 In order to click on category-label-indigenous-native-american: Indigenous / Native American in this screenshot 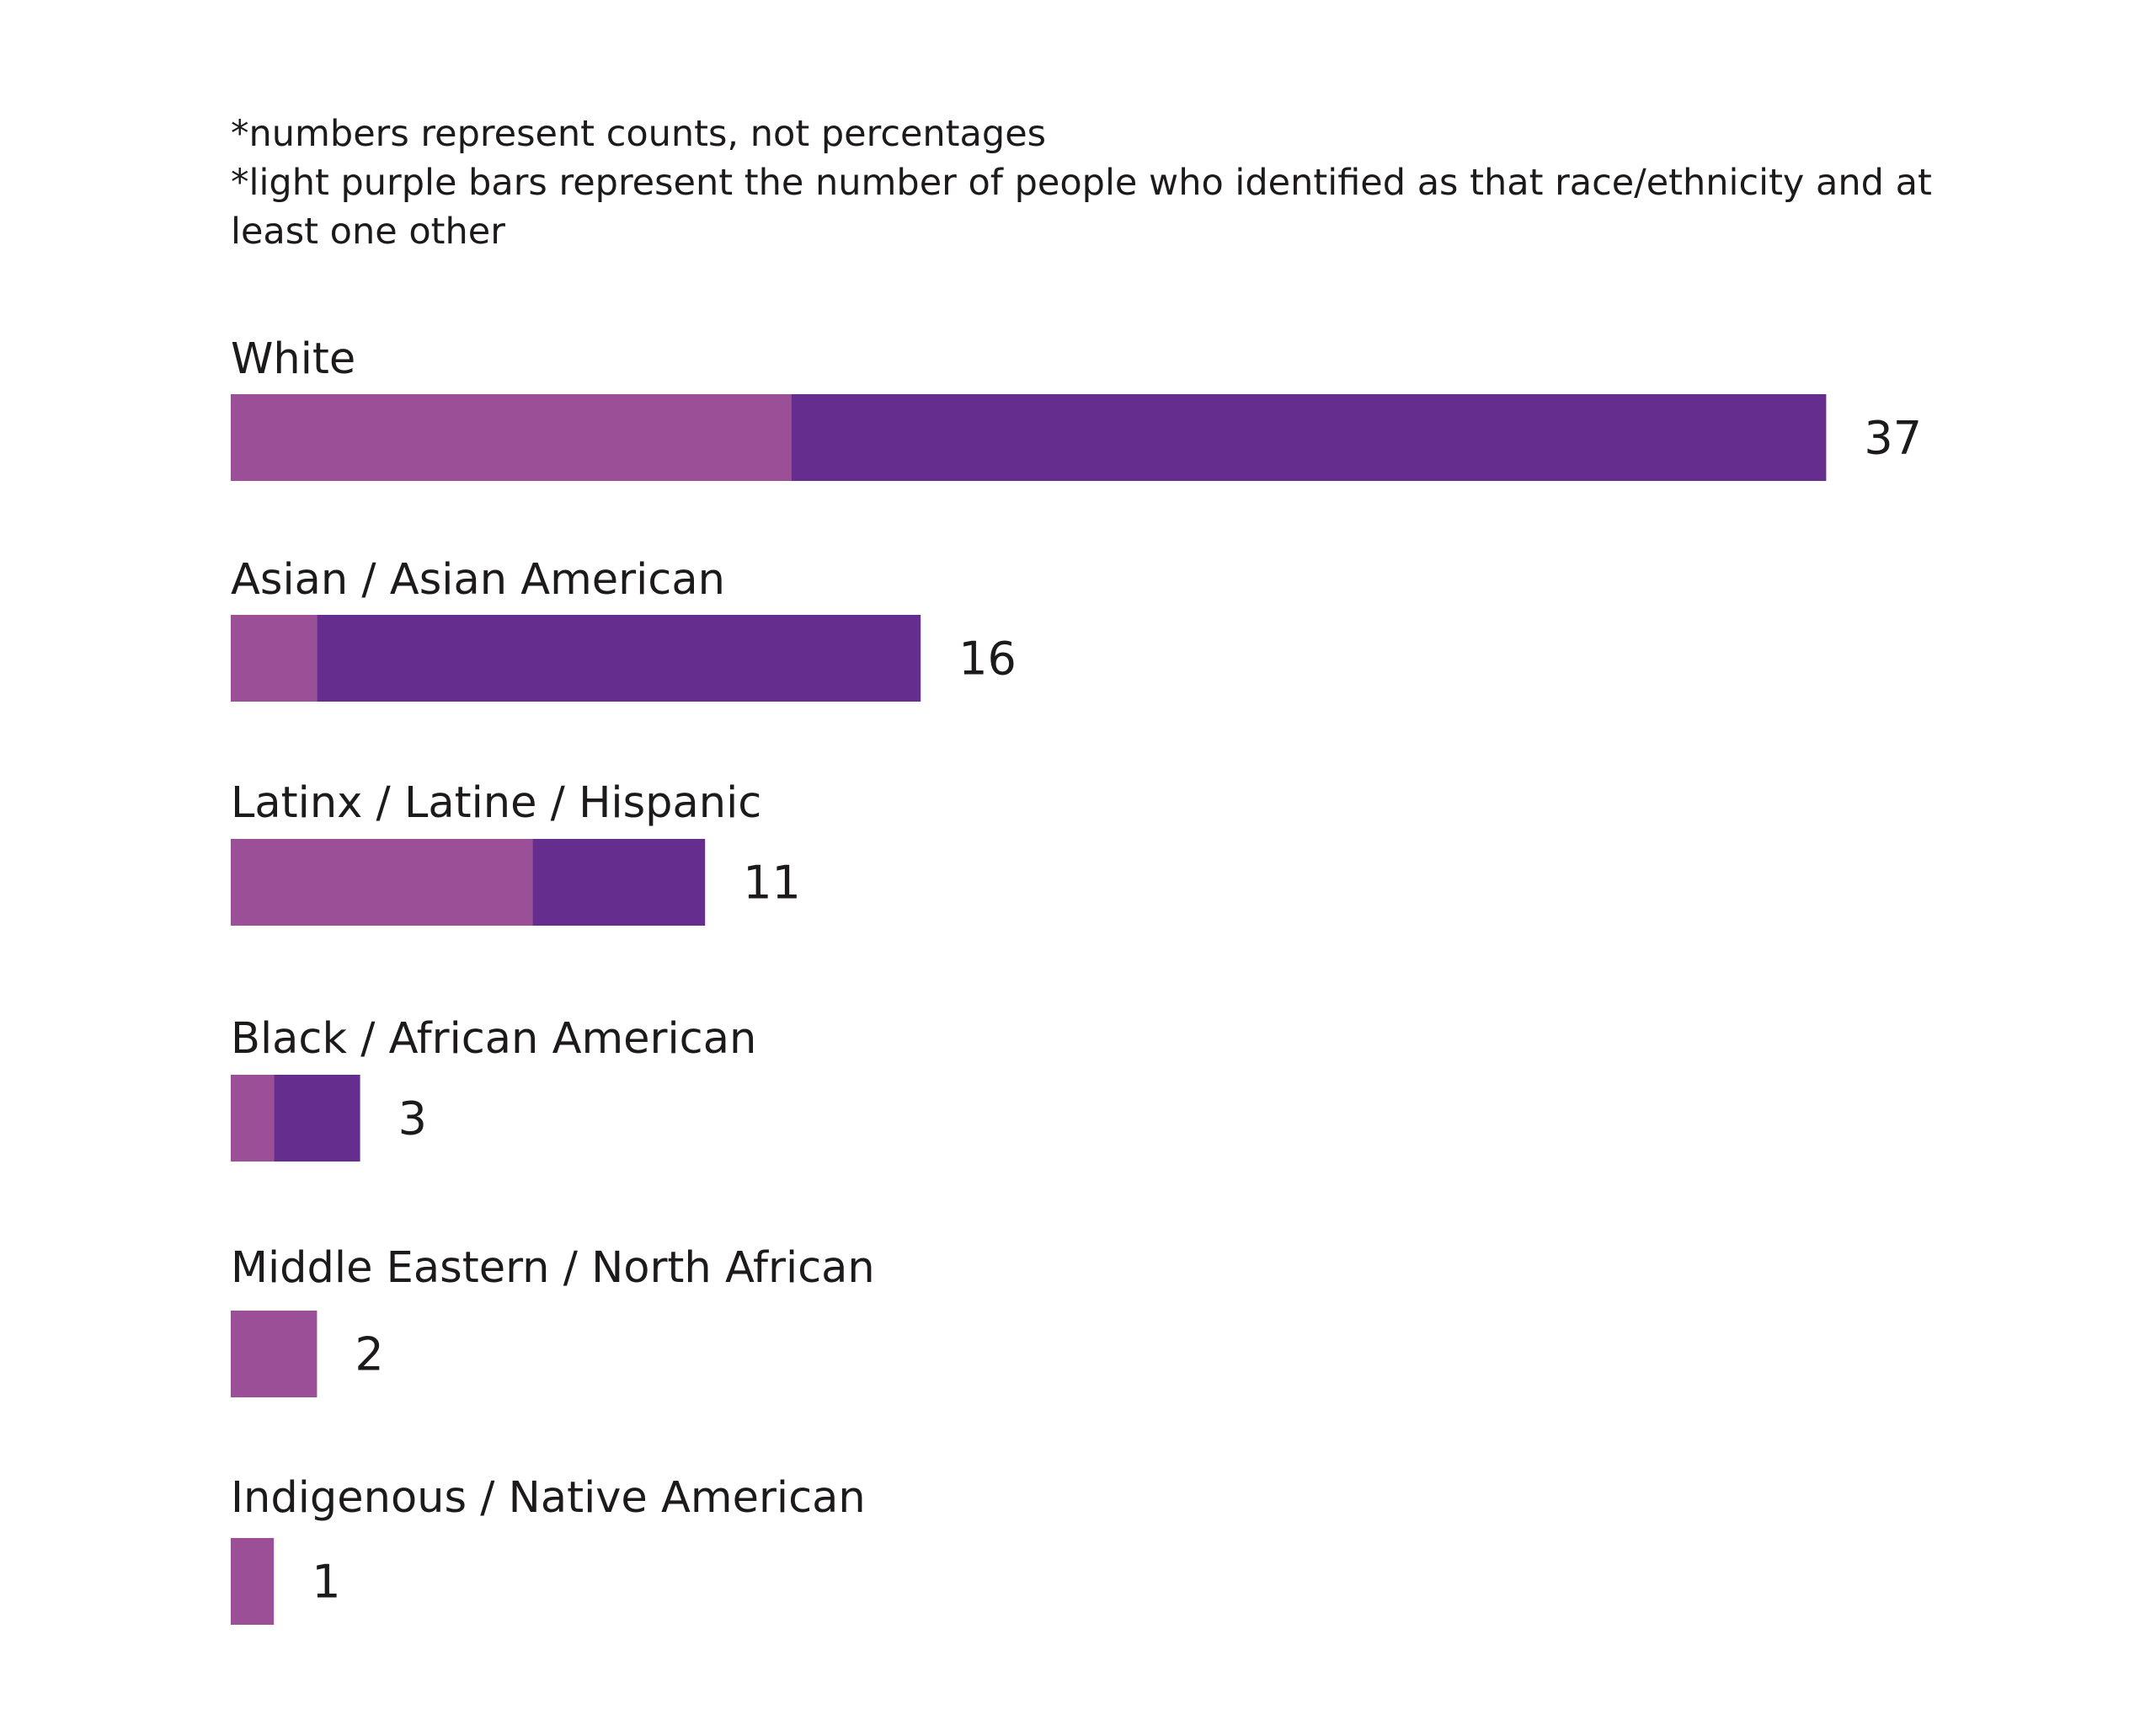, I will do `click(548, 1498)`.